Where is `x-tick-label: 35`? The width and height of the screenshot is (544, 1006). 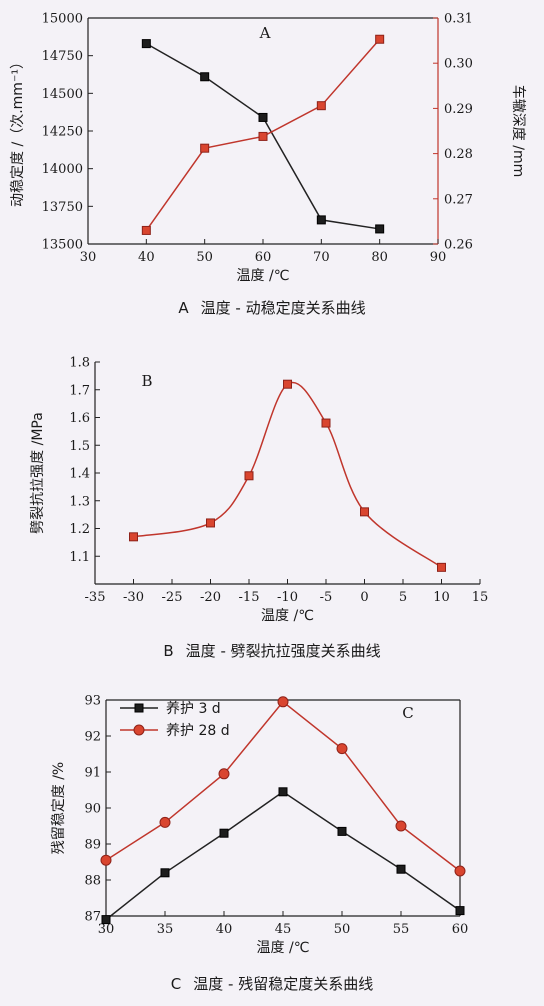 x-tick-label: 35 is located at coordinates (165, 929).